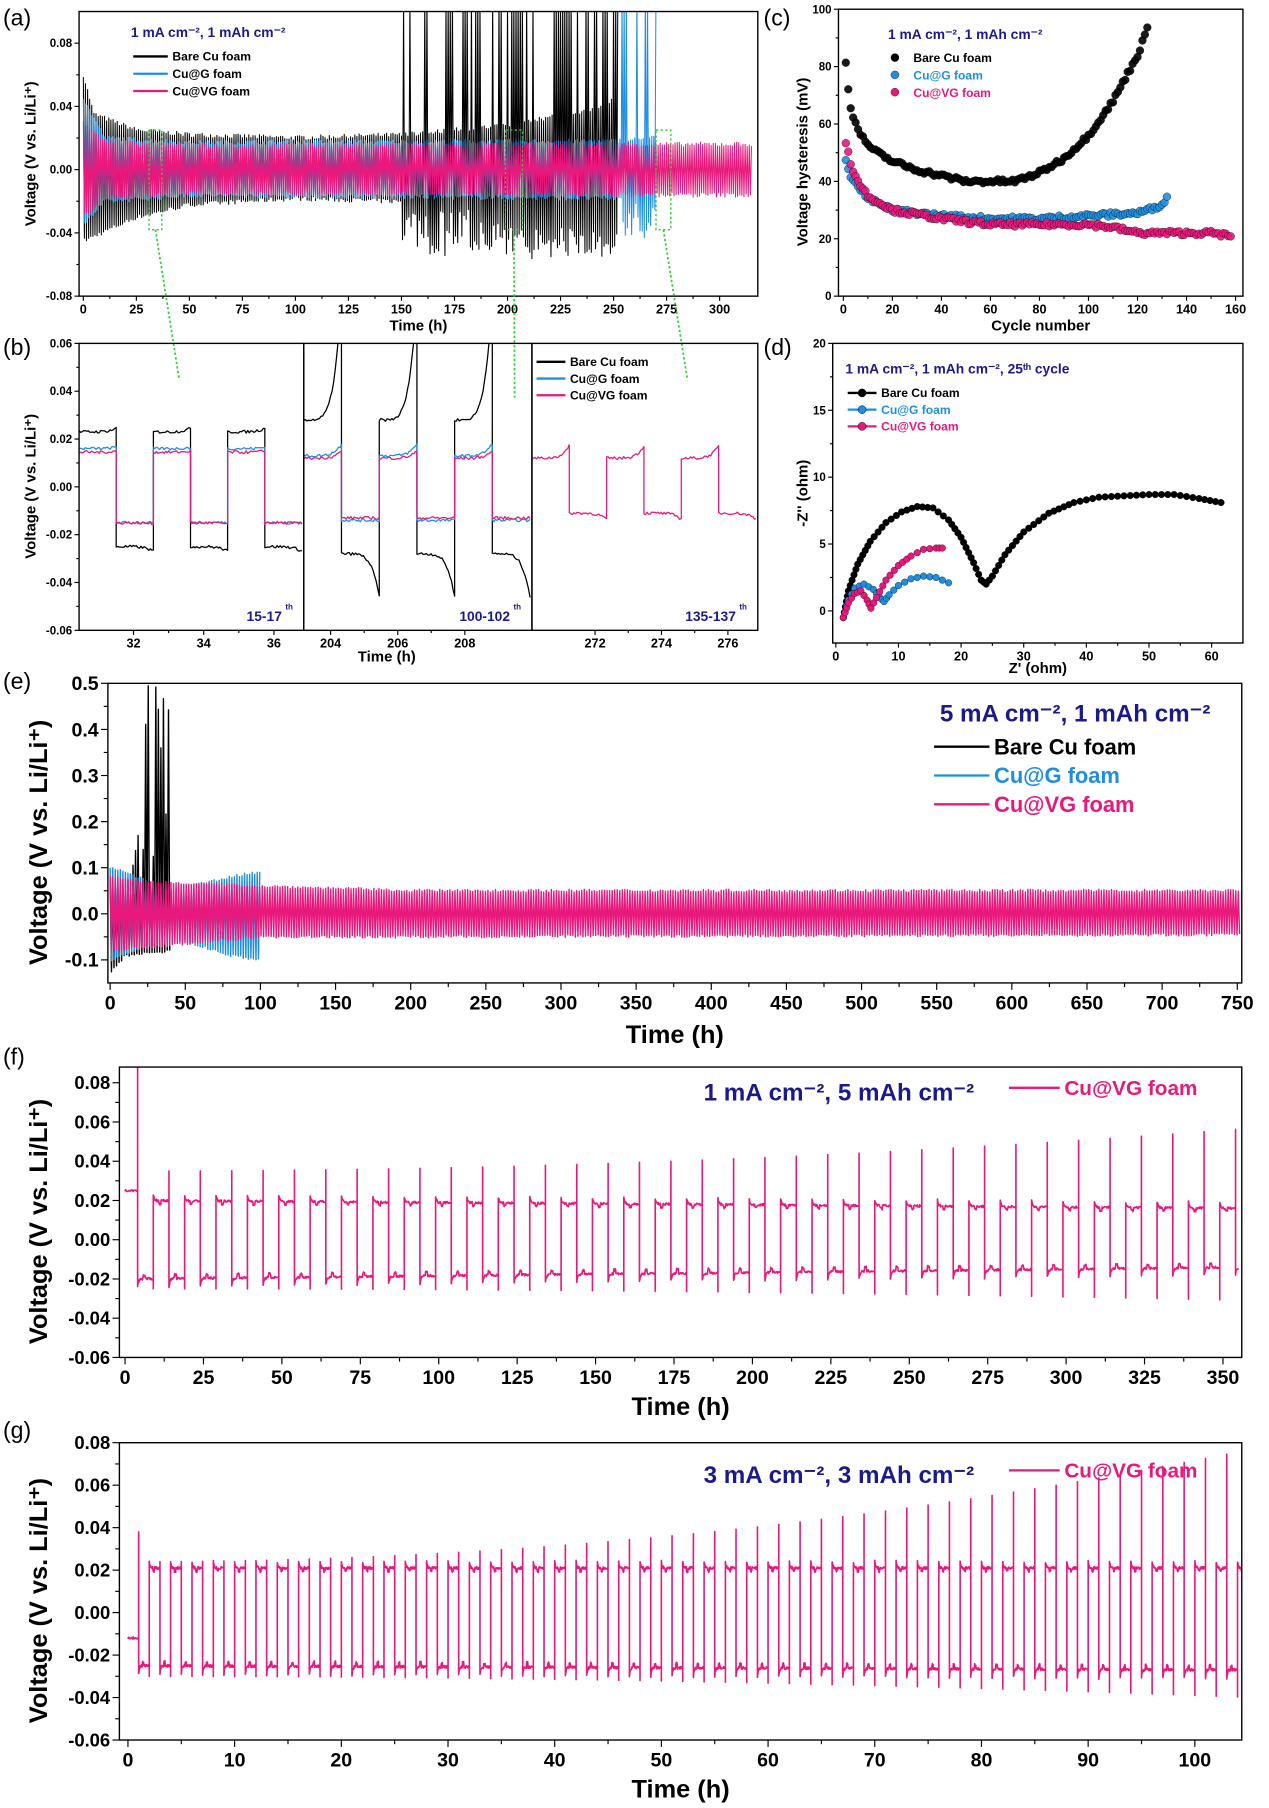 The height and width of the screenshot is (1808, 1269). I want to click on series-markers-cuvgfoam, so click(892, 583).